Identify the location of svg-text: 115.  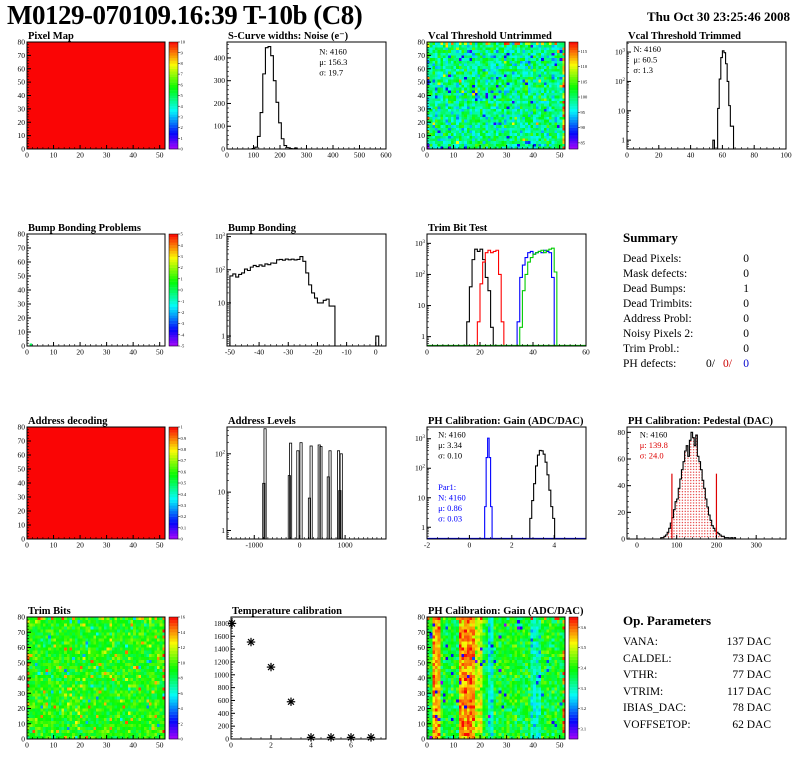
(584, 51).